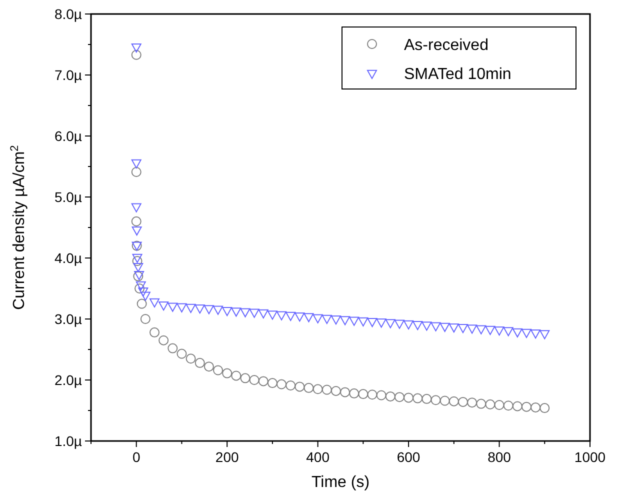 This screenshot has width=630, height=501. I want to click on y-tick-label: 5.0µ, so click(68, 197).